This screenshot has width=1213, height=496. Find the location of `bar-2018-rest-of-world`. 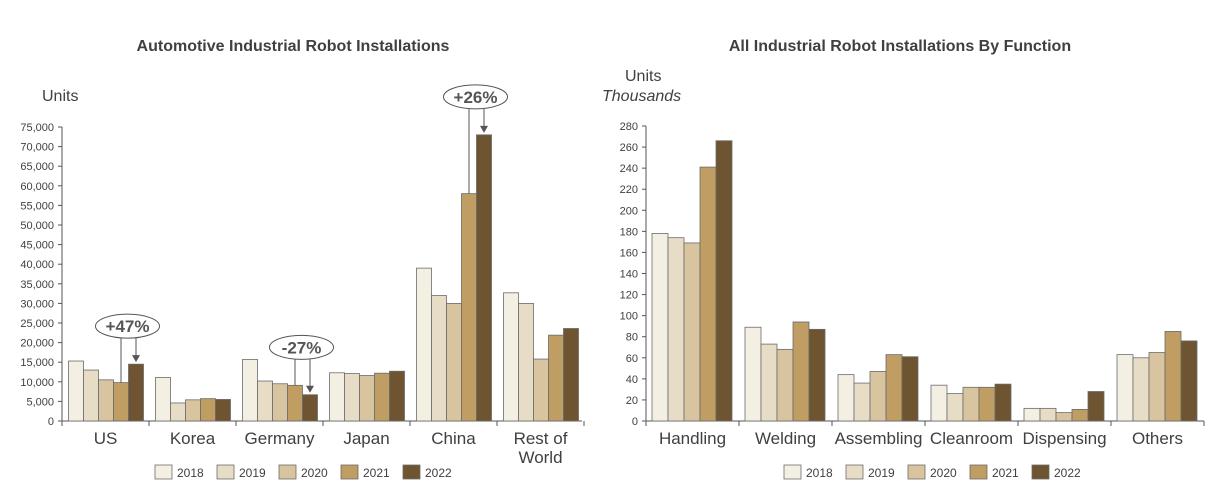

bar-2018-rest-of-world is located at coordinates (511, 357).